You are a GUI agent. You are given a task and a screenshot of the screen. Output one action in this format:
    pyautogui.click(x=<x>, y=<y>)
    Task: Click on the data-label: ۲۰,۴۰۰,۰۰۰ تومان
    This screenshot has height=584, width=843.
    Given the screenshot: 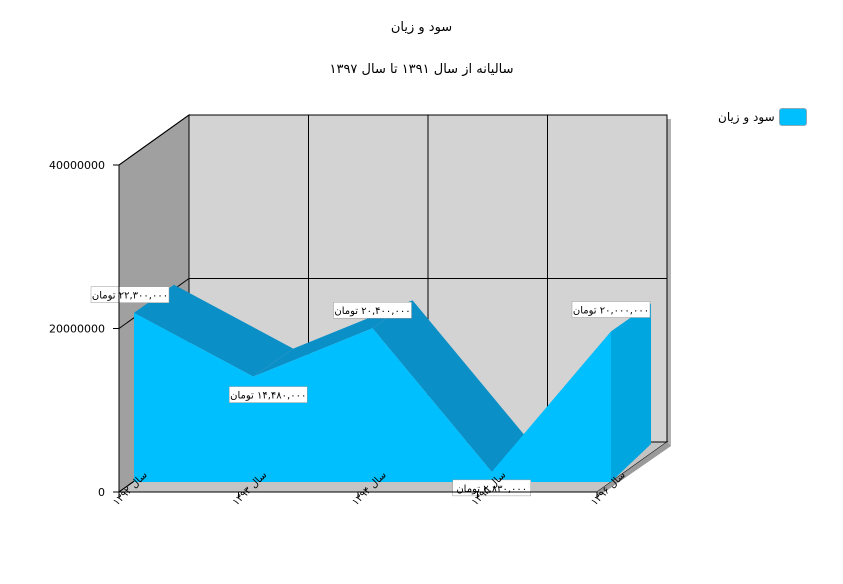 What is the action you would take?
    pyautogui.click(x=372, y=310)
    